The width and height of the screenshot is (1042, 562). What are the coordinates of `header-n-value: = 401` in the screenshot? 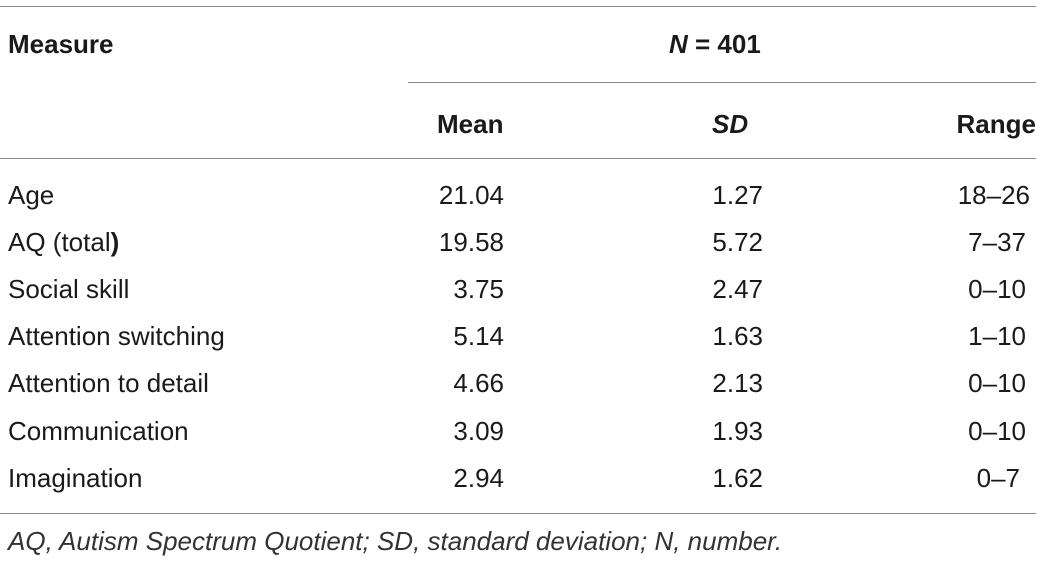 It's located at (724, 44).